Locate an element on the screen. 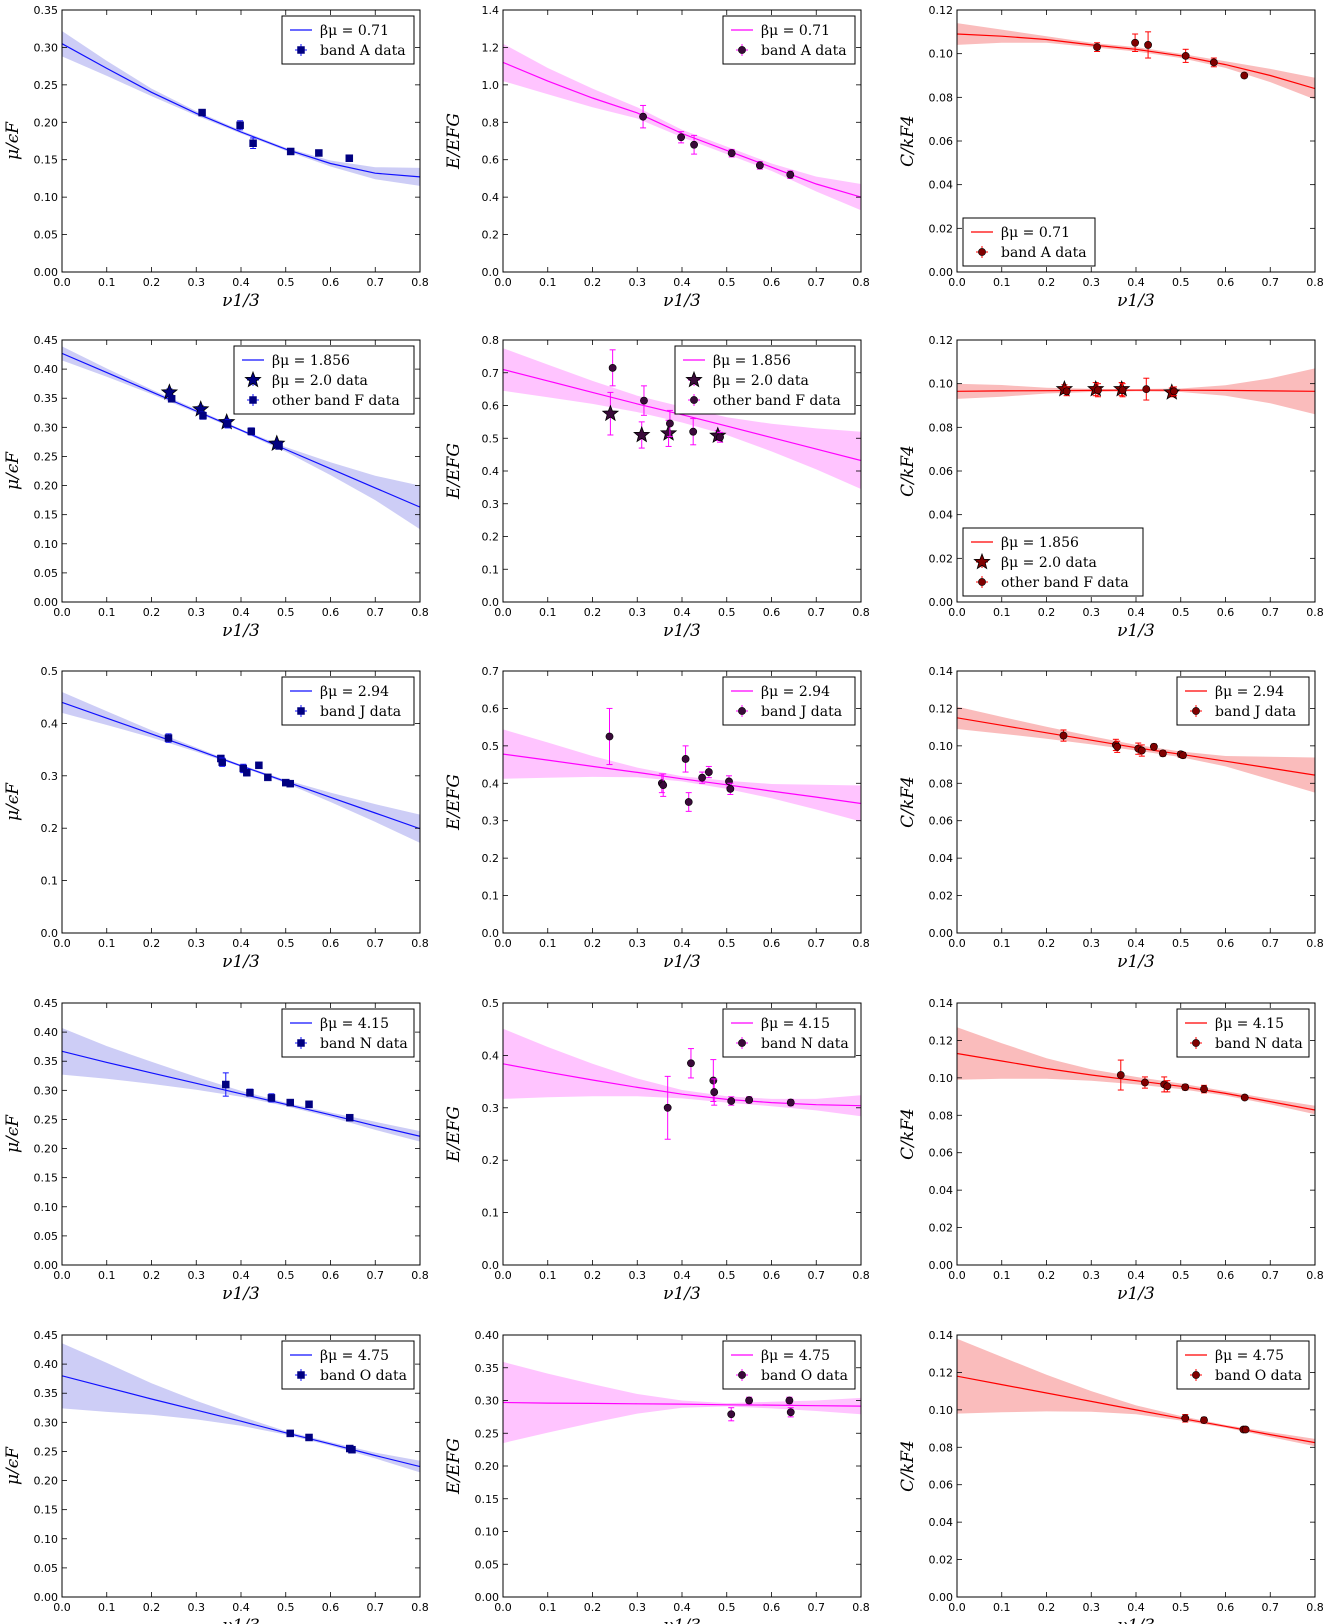 This screenshot has width=1326, height=1624. y-tick-label: 0.06 is located at coordinates (941, 471).